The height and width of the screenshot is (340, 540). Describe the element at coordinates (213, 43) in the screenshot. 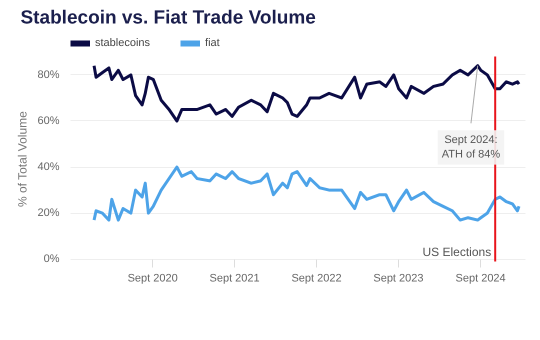

I see `legend-label: fiat` at that location.